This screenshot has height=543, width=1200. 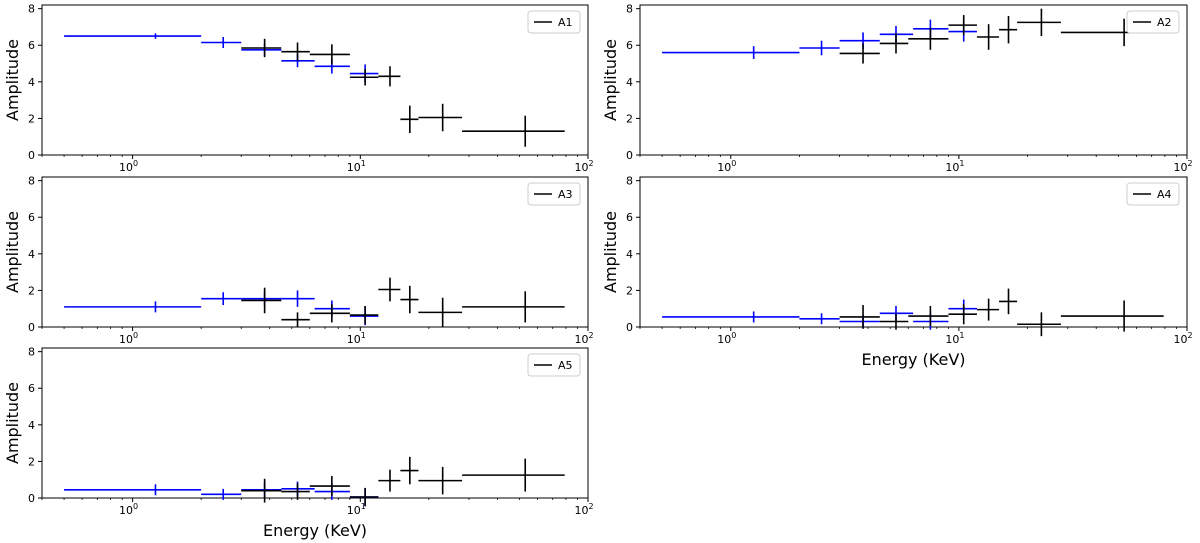 I want to click on legend-label: A1, so click(x=565, y=22).